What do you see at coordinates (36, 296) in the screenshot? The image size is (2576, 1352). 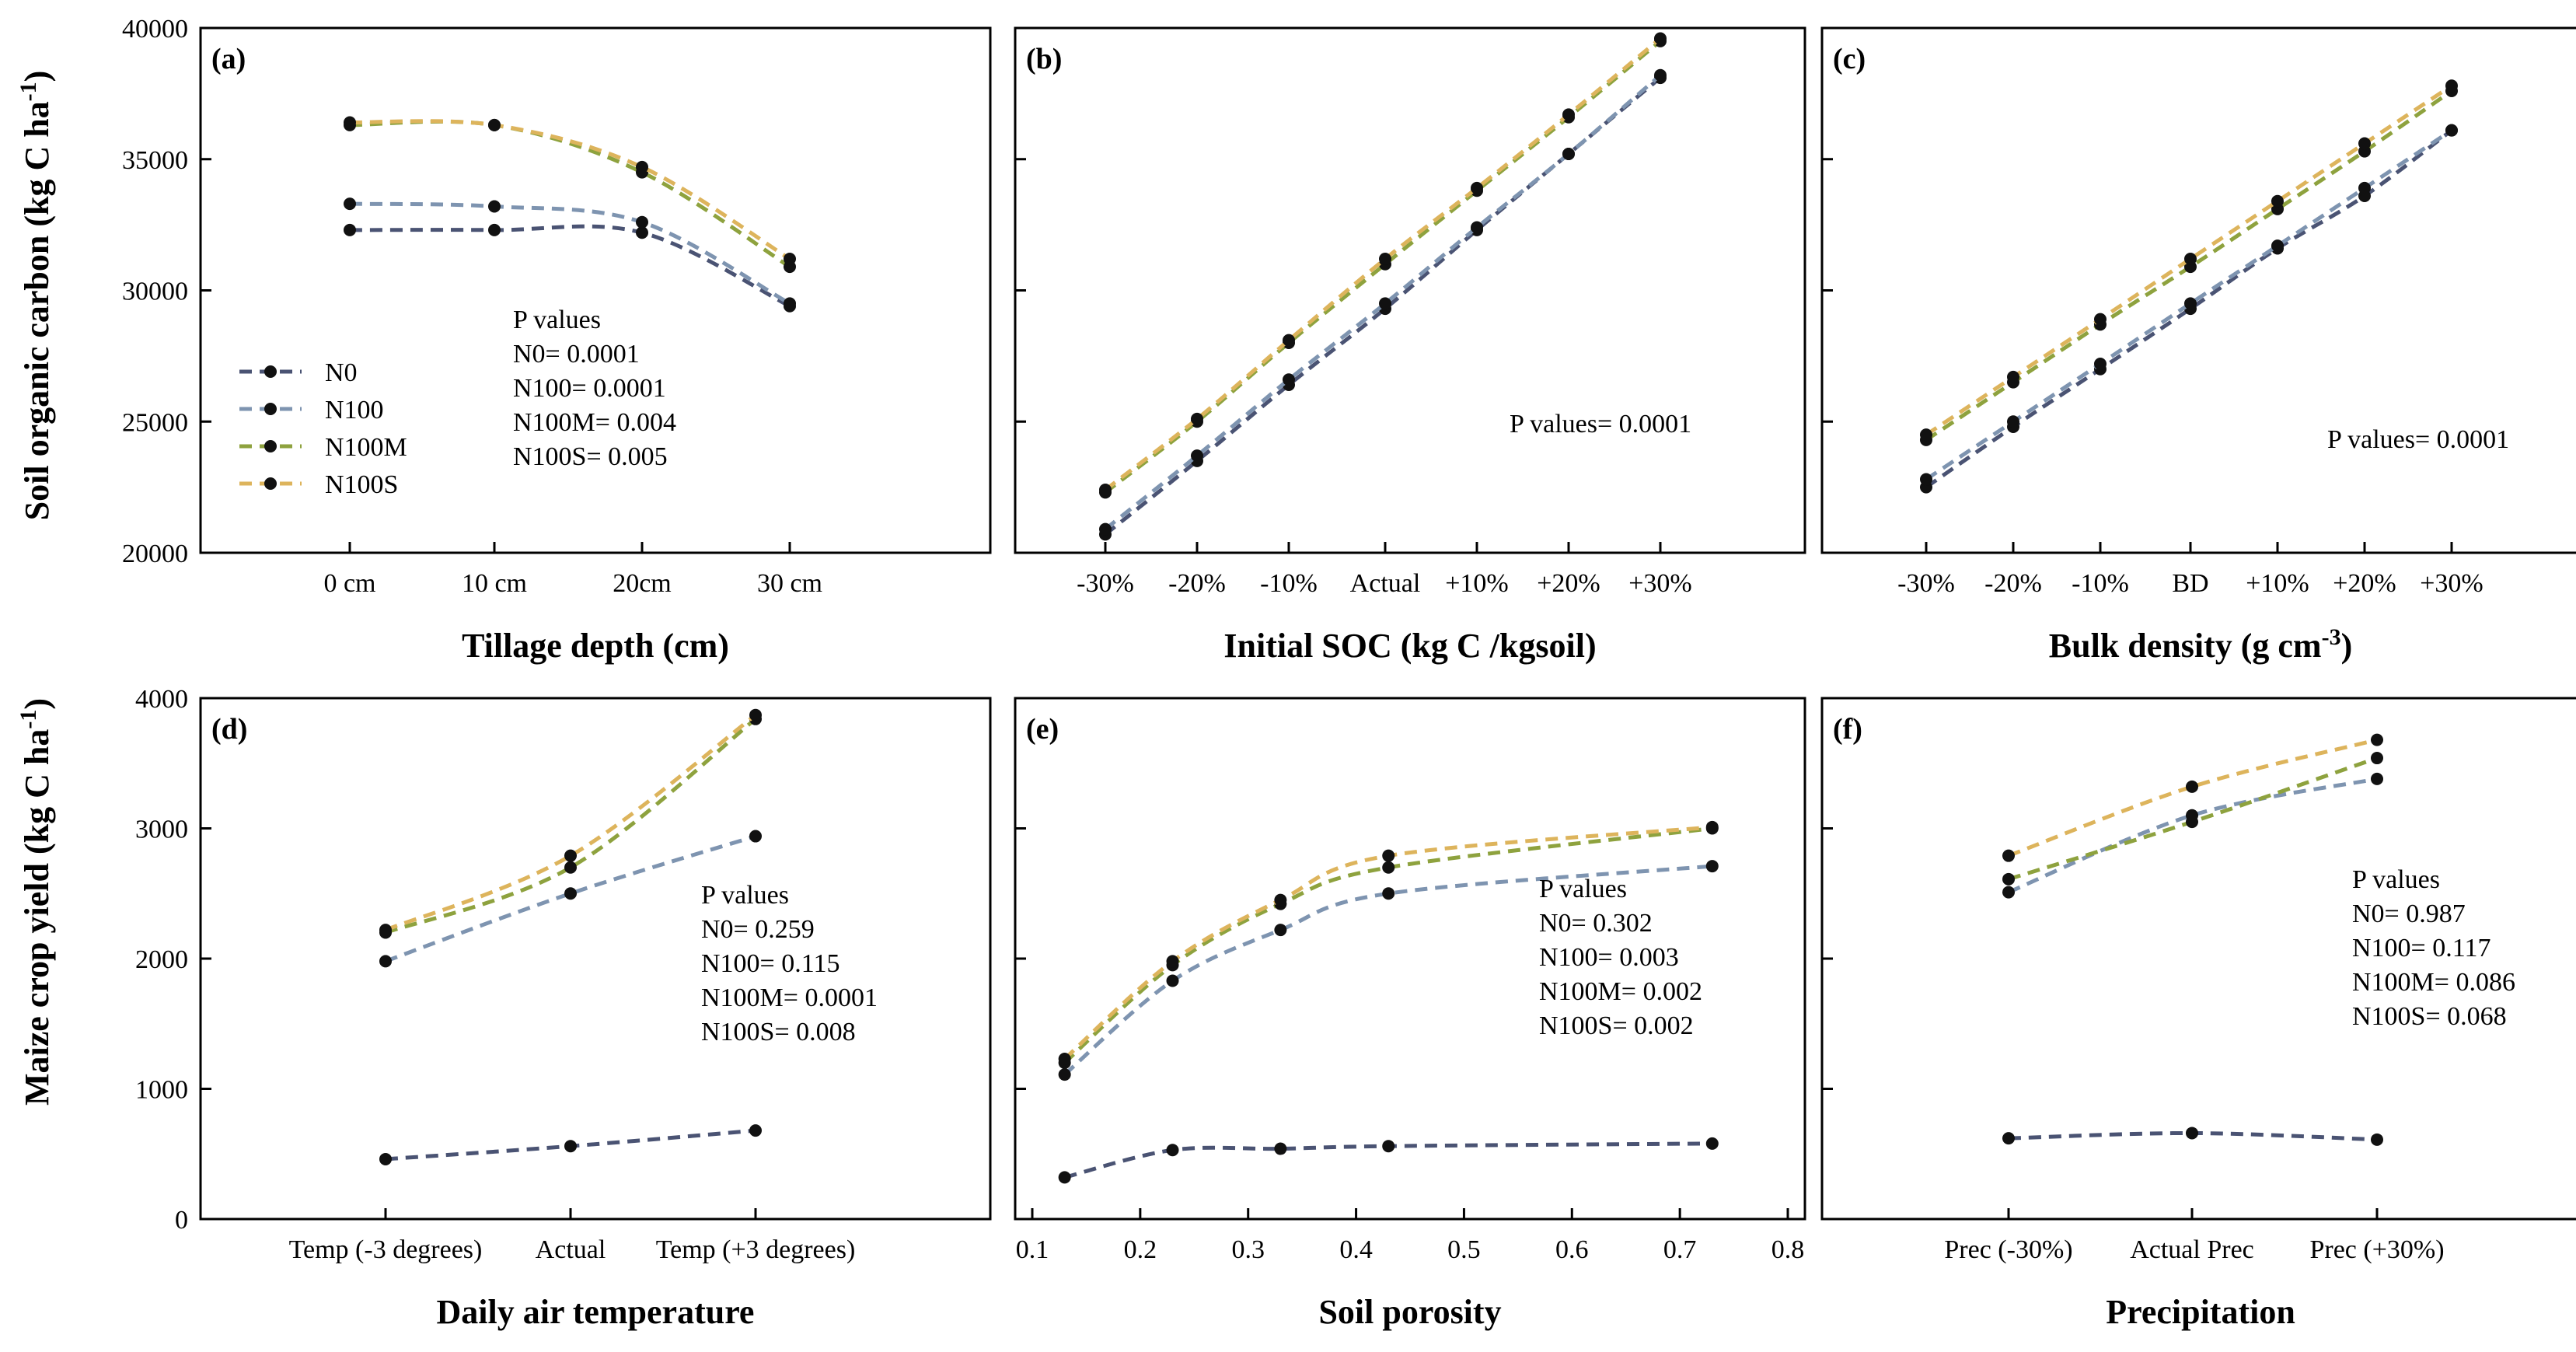 I see `y-axis-label-soc: Soil organic carbon (kg C ha-1)` at bounding box center [36, 296].